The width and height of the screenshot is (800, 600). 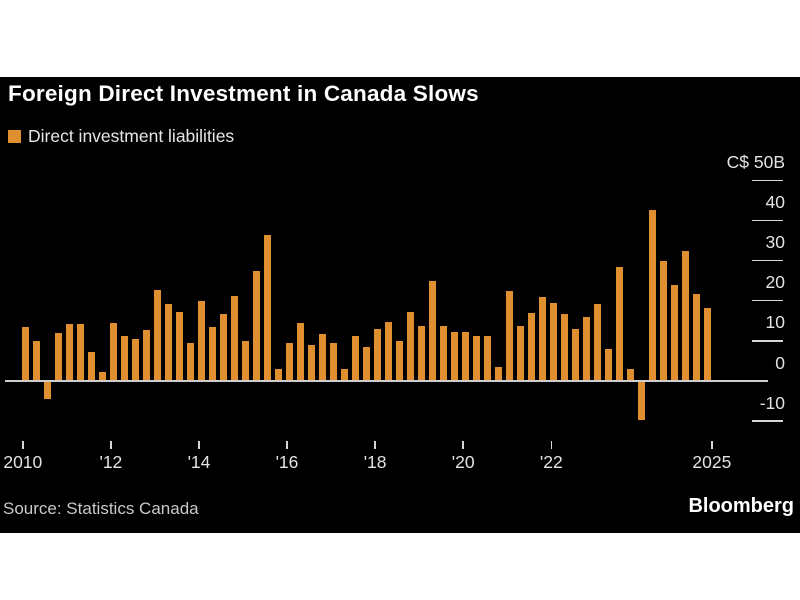 I want to click on x-axis-label: '14, so click(x=199, y=462).